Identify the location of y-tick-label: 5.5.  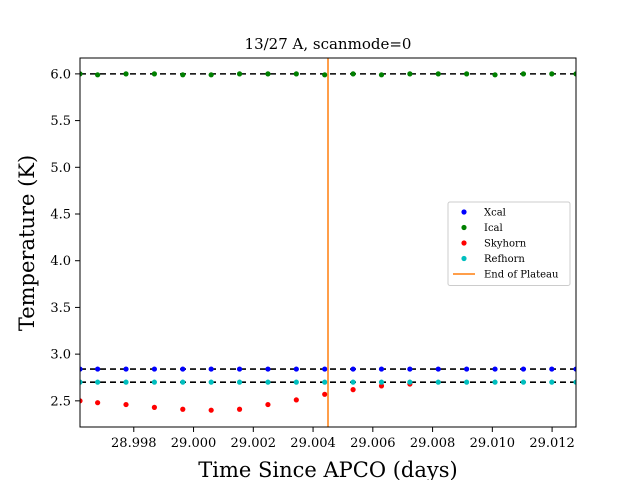
(60, 121).